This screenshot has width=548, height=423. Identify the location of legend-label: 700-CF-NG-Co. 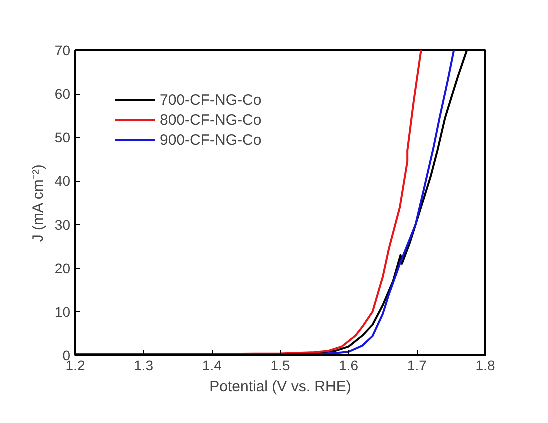
(211, 100).